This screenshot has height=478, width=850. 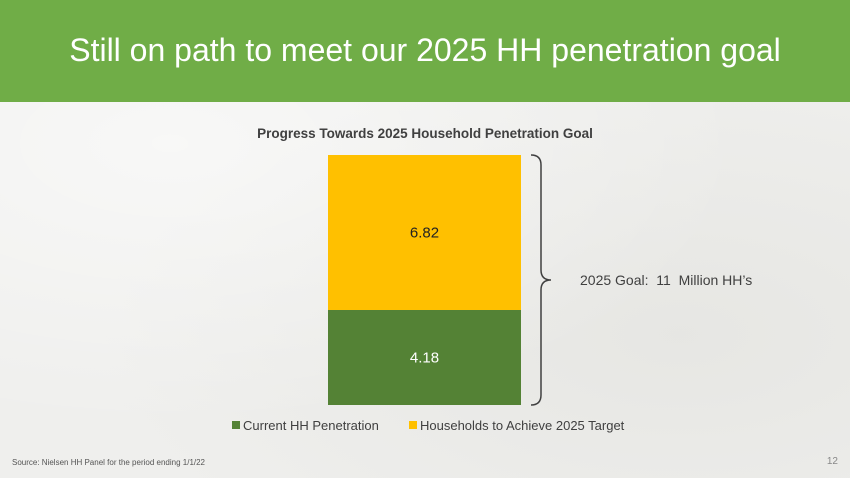 What do you see at coordinates (832, 461) in the screenshot?
I see `slide-number: 12` at bounding box center [832, 461].